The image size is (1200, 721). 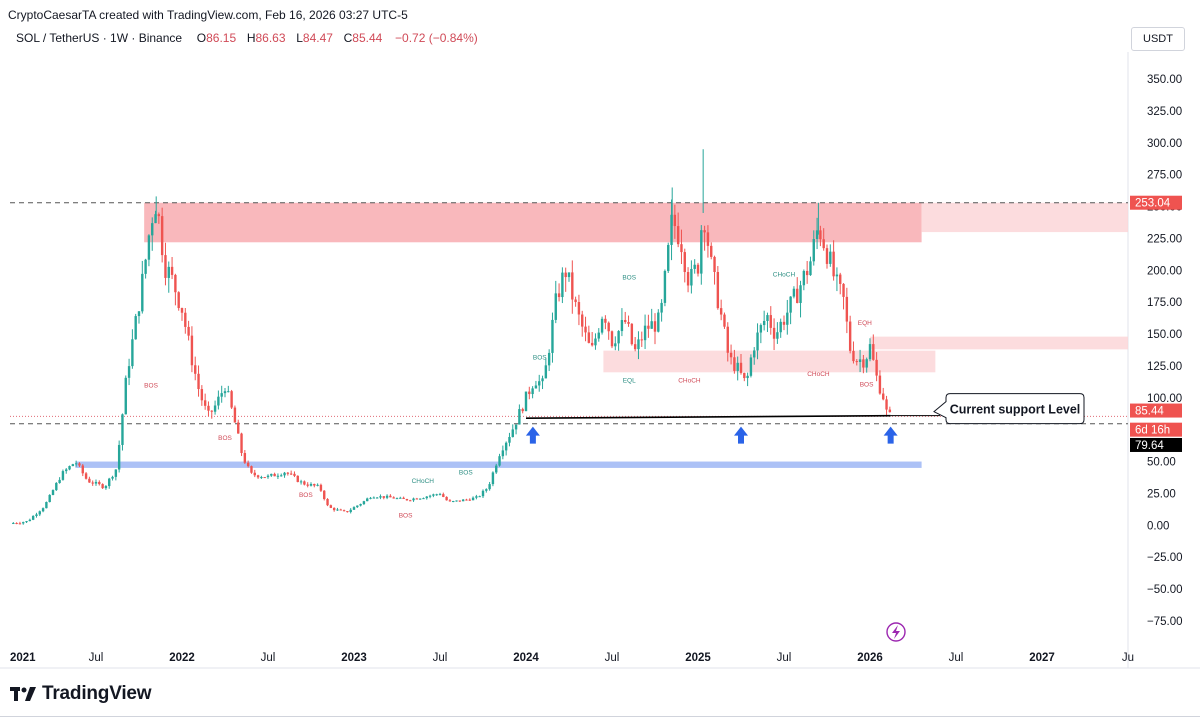 I want to click on open-label: O, so click(x=201, y=38).